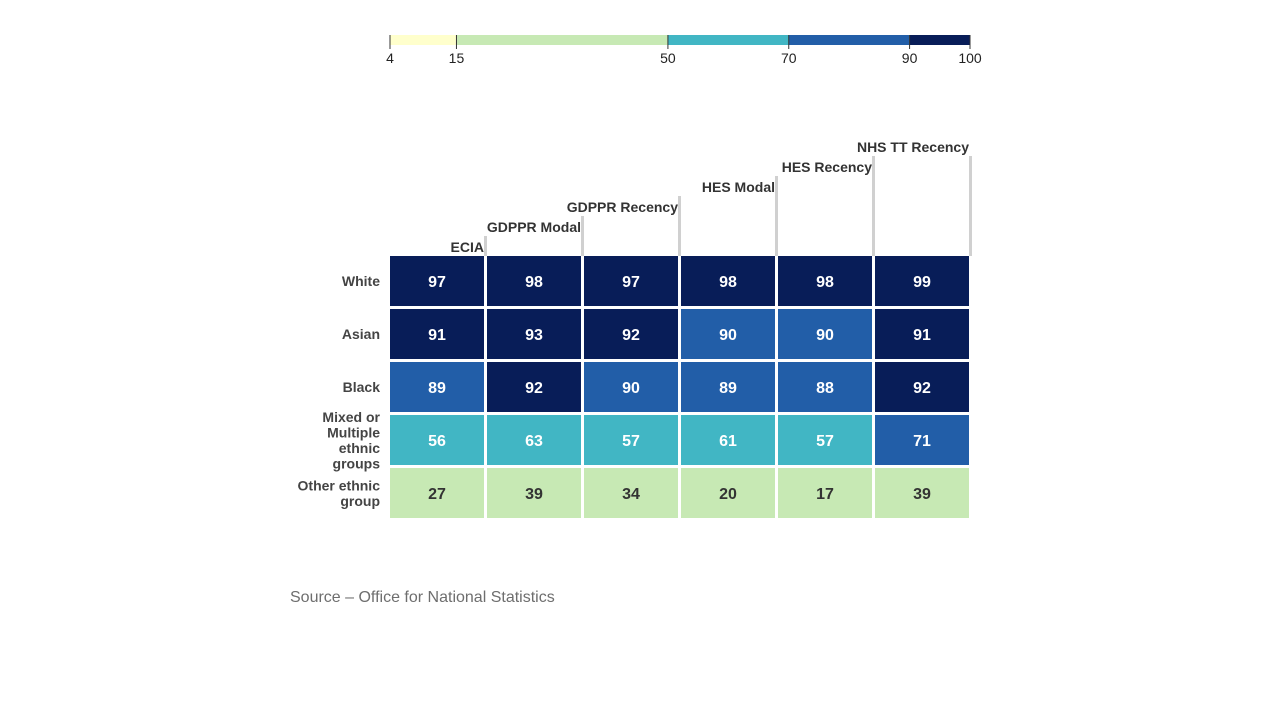 This screenshot has width=1280, height=720. Describe the element at coordinates (353, 432) in the screenshot. I see `row-label-line: Multiple` at that location.